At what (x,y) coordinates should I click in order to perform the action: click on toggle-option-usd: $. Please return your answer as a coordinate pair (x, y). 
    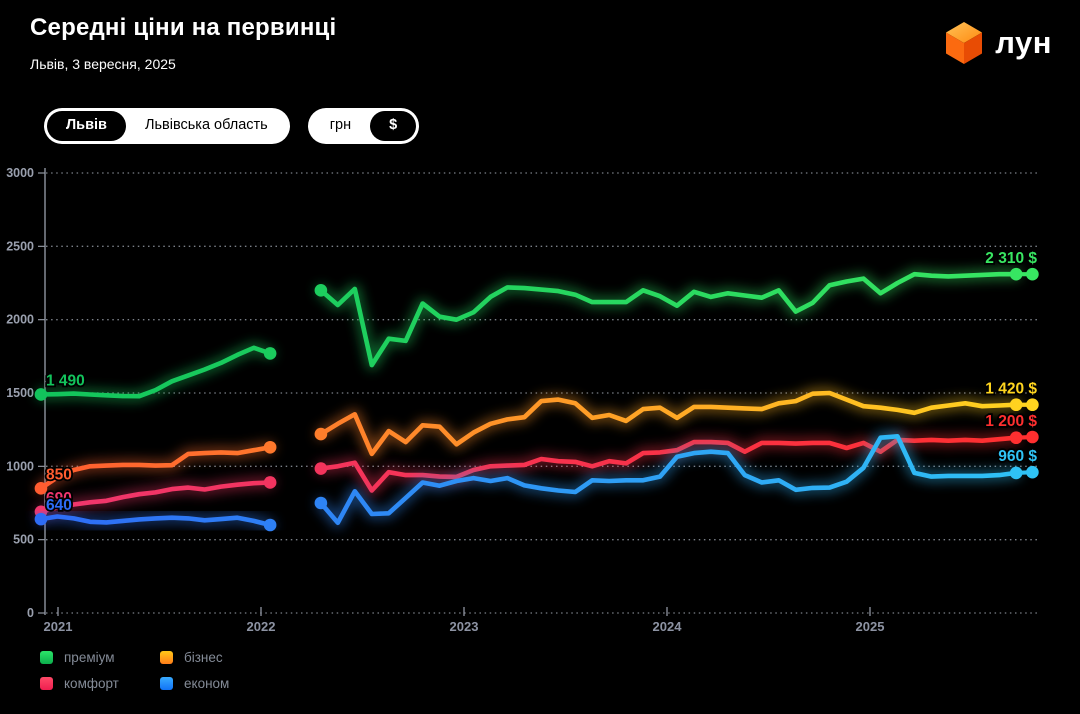
    Looking at the image, I should click on (393, 126).